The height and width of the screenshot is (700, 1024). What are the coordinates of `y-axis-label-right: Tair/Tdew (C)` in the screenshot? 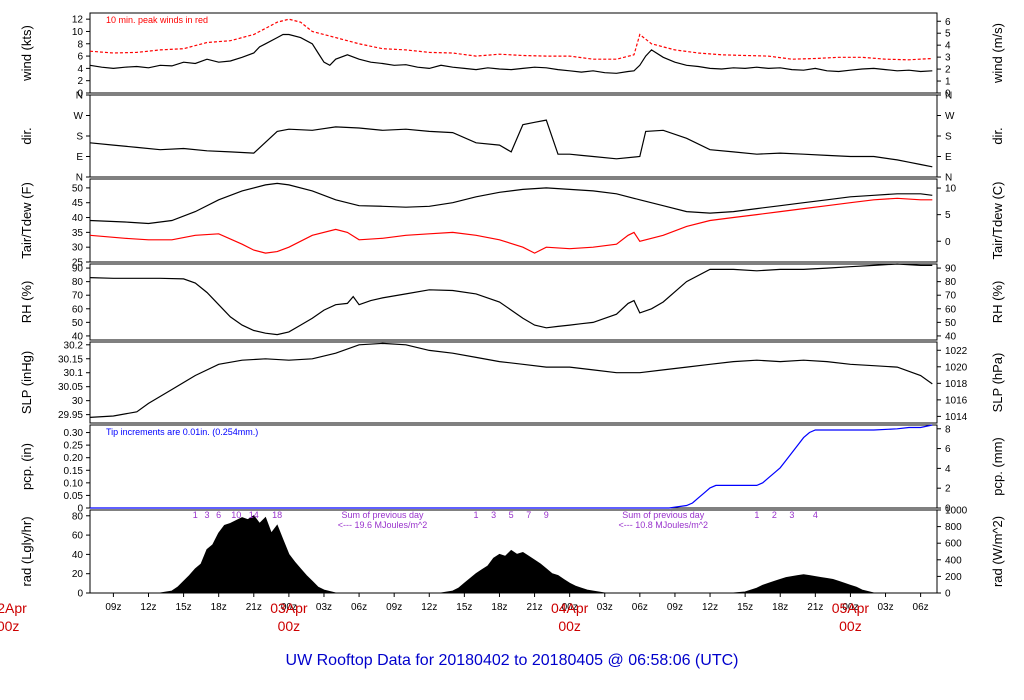 It's located at (997, 220).